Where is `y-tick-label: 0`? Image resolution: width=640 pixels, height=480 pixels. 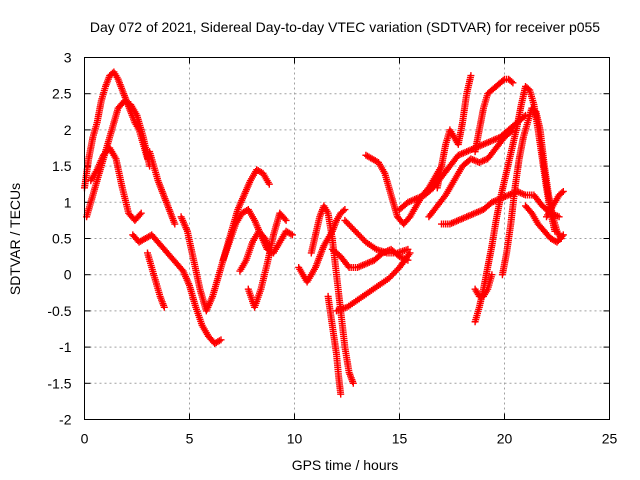 y-tick-label: 0 is located at coordinates (68, 275).